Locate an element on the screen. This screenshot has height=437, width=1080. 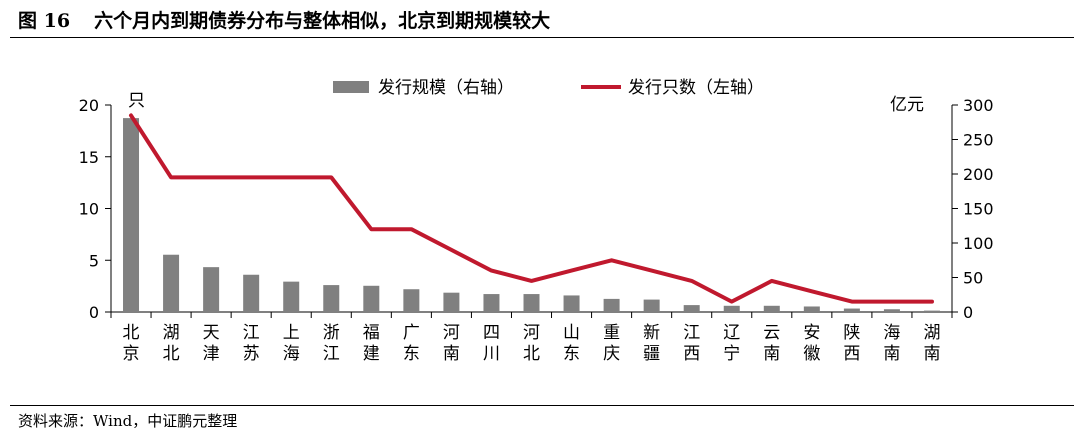
footer-rule is located at coordinates (542, 405).